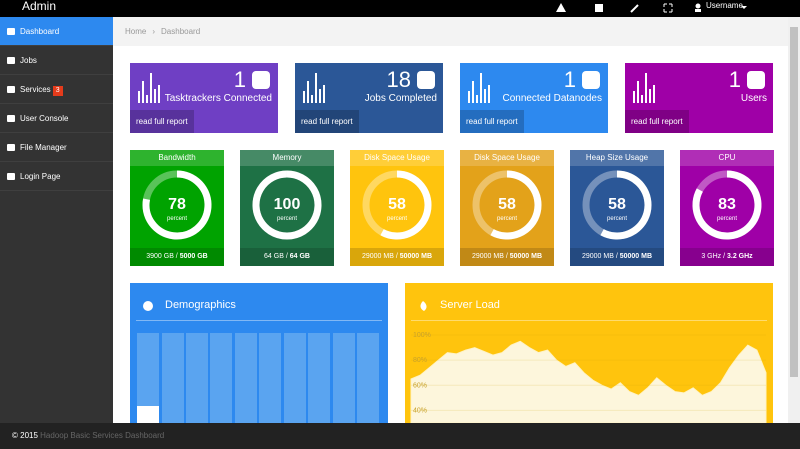  Describe the element at coordinates (599, 8) in the screenshot. I see `list-icon` at that location.